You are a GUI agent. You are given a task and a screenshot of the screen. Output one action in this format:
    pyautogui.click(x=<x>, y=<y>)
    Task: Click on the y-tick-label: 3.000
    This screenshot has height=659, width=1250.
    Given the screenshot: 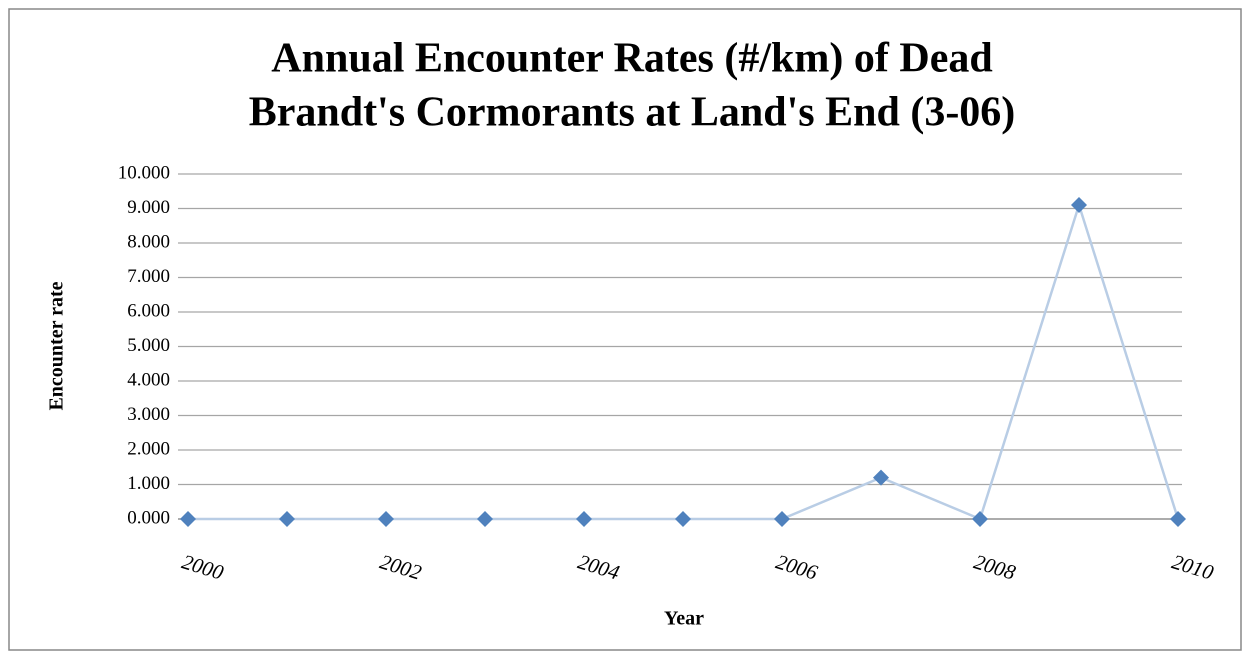 What is the action you would take?
    pyautogui.click(x=148, y=414)
    